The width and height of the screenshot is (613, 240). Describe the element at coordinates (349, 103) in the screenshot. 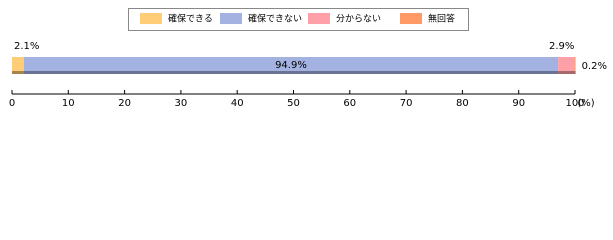

I see `x-tick-label: 60` at that location.